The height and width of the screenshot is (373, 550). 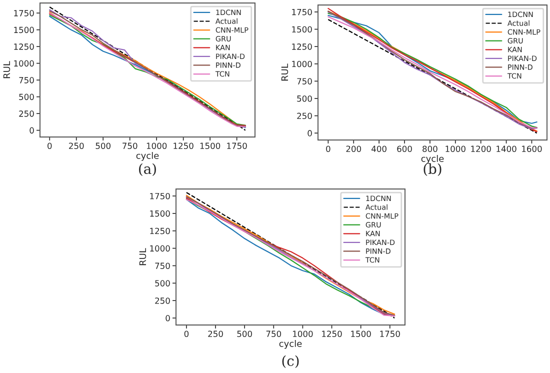 What do you see at coordinates (532, 149) in the screenshot?
I see `x-tick-label: 1600` at bounding box center [532, 149].